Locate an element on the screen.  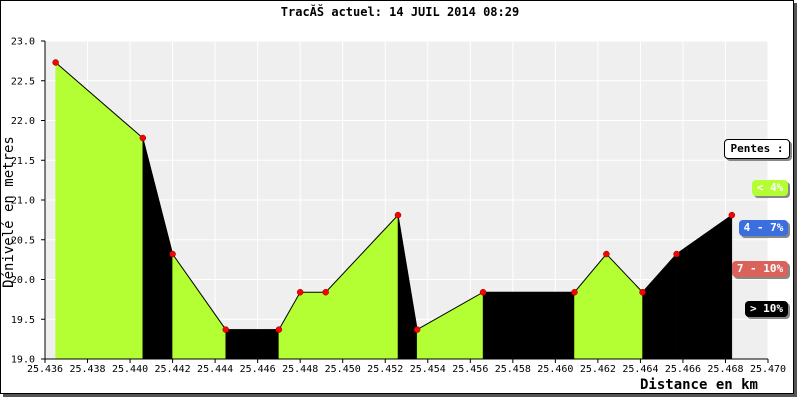
x-tick-label: 25.462 is located at coordinates (598, 369).